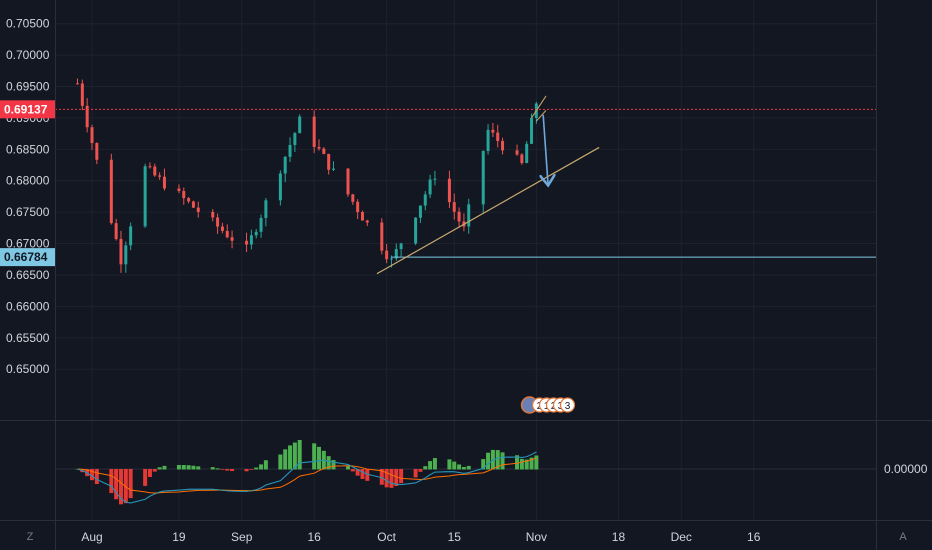  What do you see at coordinates (488, 210) in the screenshot?
I see `trend-line` at bounding box center [488, 210].